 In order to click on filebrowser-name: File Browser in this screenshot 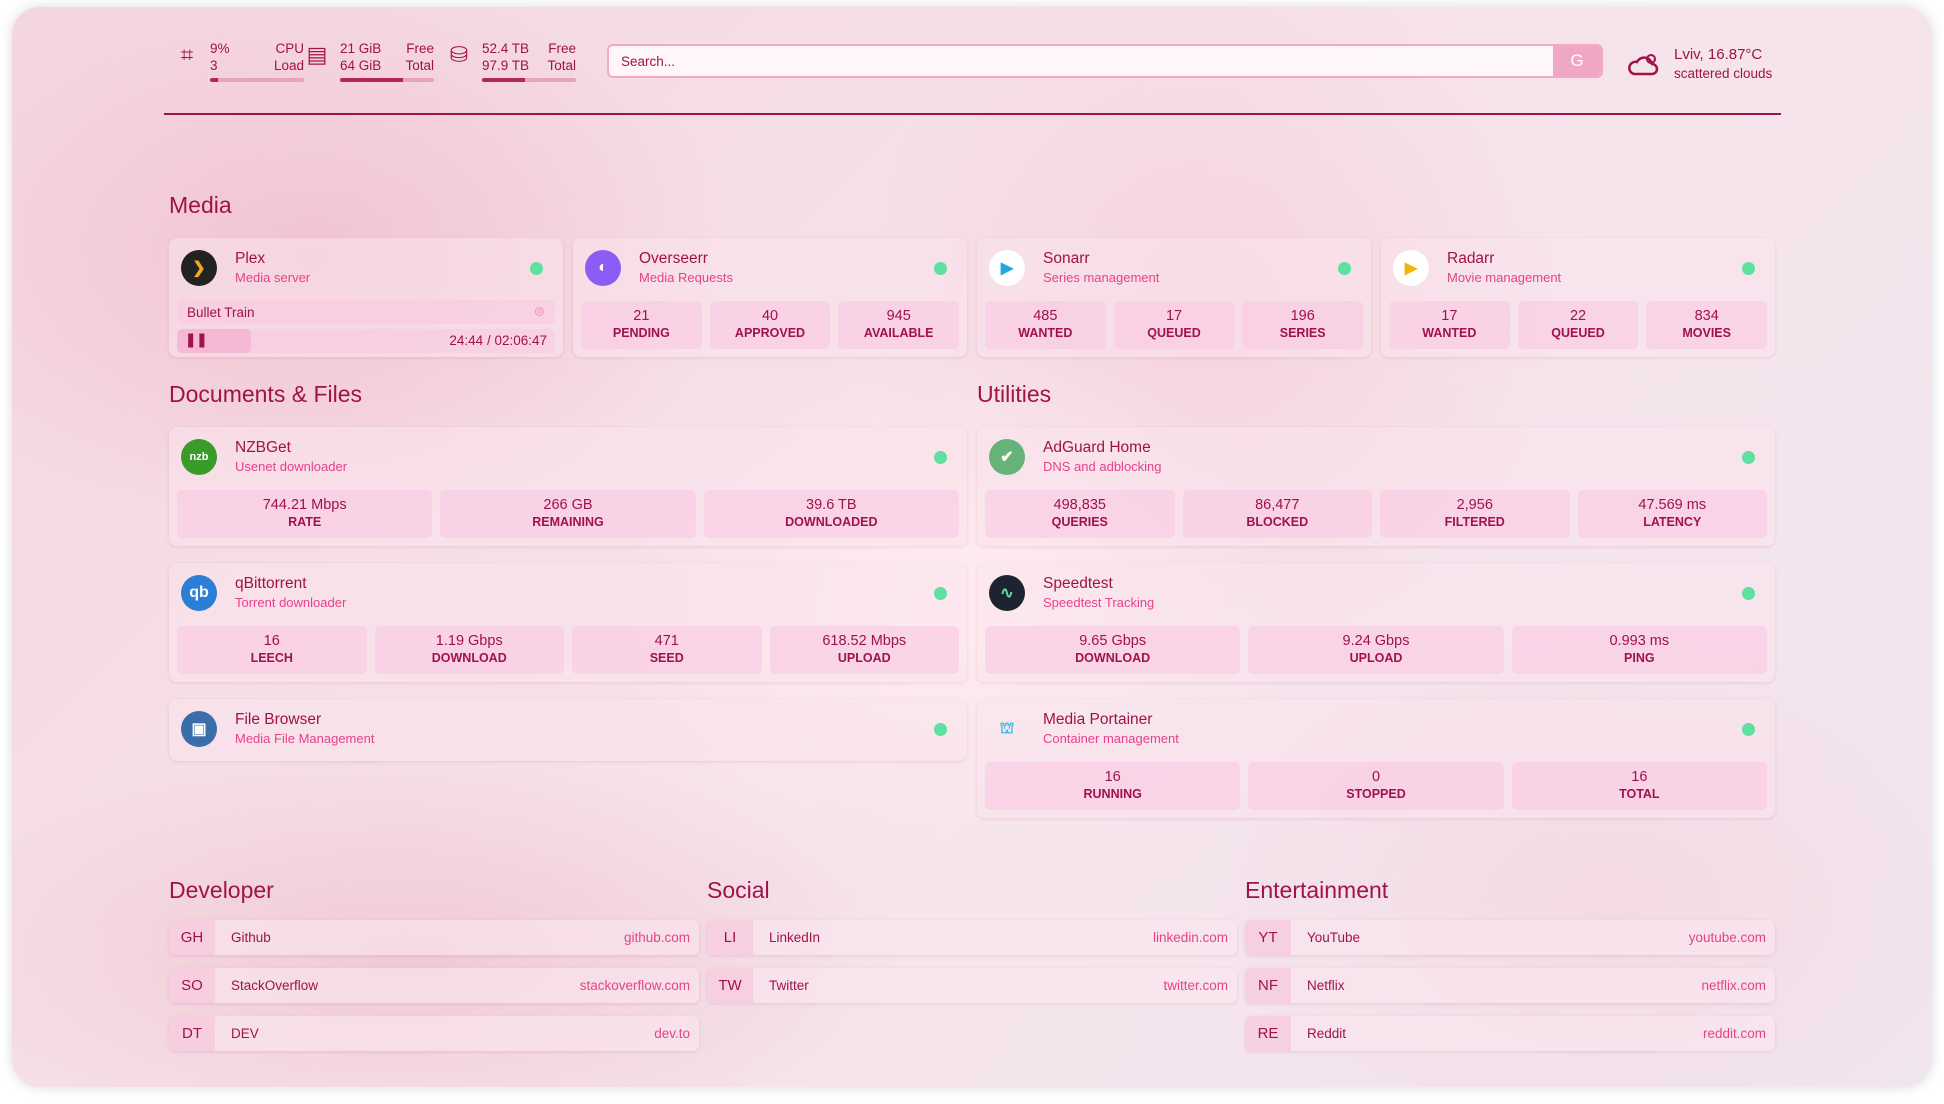, I will do `click(278, 719)`.